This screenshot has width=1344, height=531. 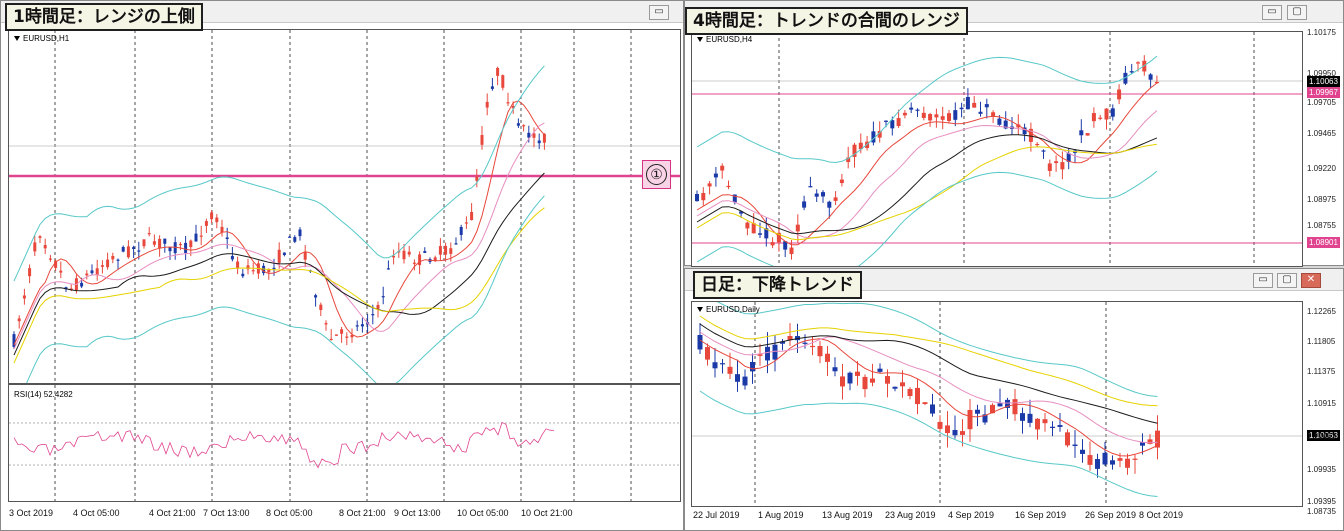 I want to click on h4-ma-slow, so click(x=927, y=184).